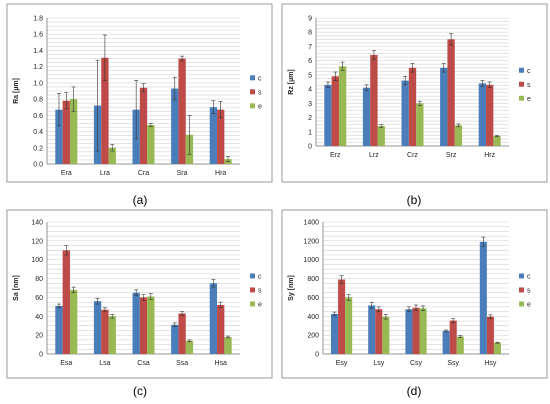 This screenshot has width=550, height=404. What do you see at coordinates (378, 363) in the screenshot?
I see `x-tick-label: Lsy` at bounding box center [378, 363].